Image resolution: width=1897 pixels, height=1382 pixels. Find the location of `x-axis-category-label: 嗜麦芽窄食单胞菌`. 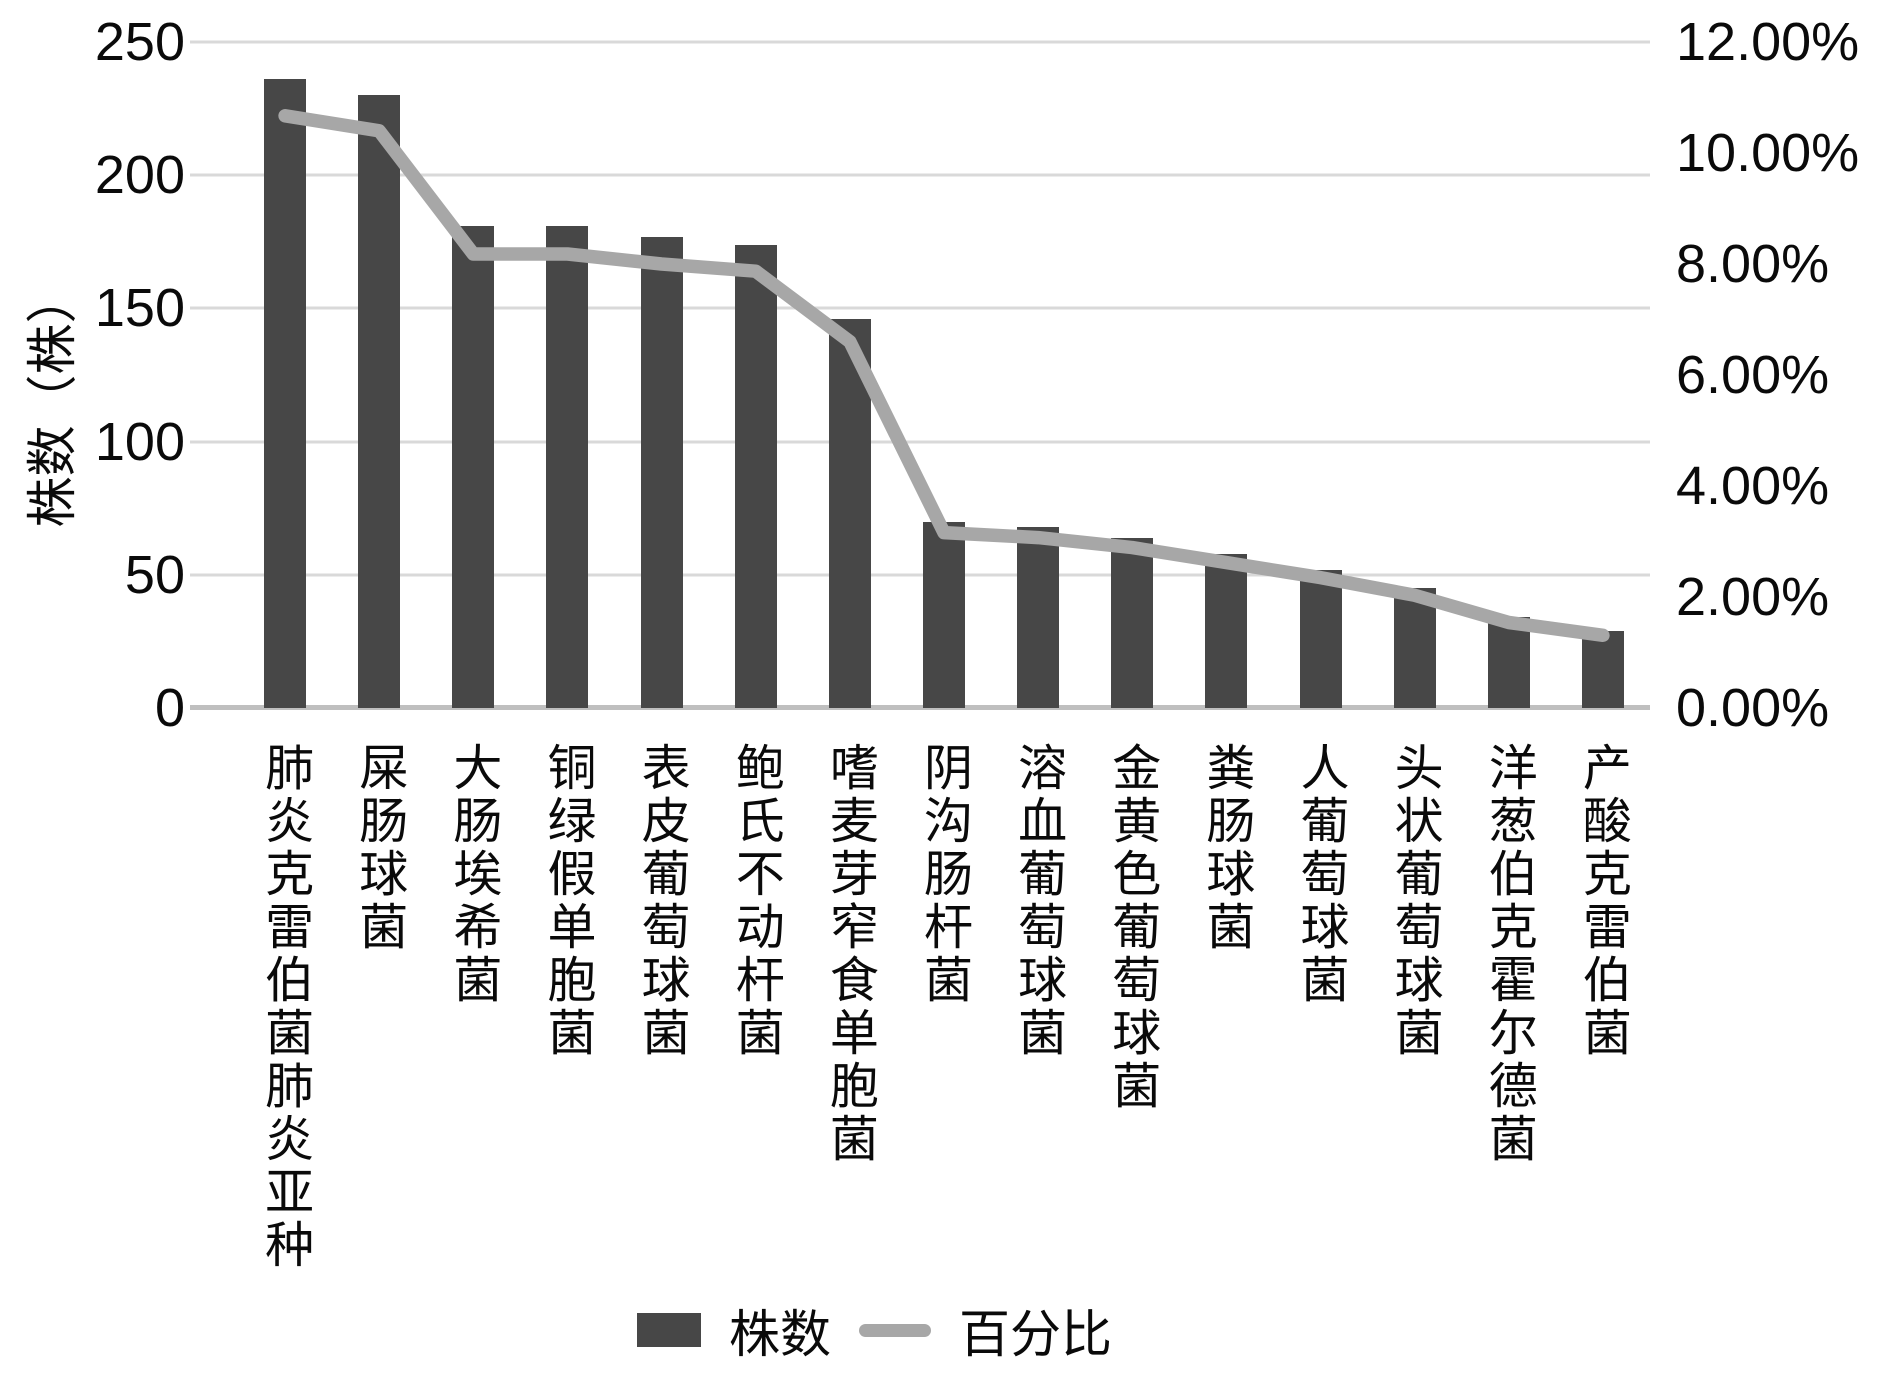

x-axis-category-label: 嗜麦芽窄食单胞菌 is located at coordinates (849, 954).